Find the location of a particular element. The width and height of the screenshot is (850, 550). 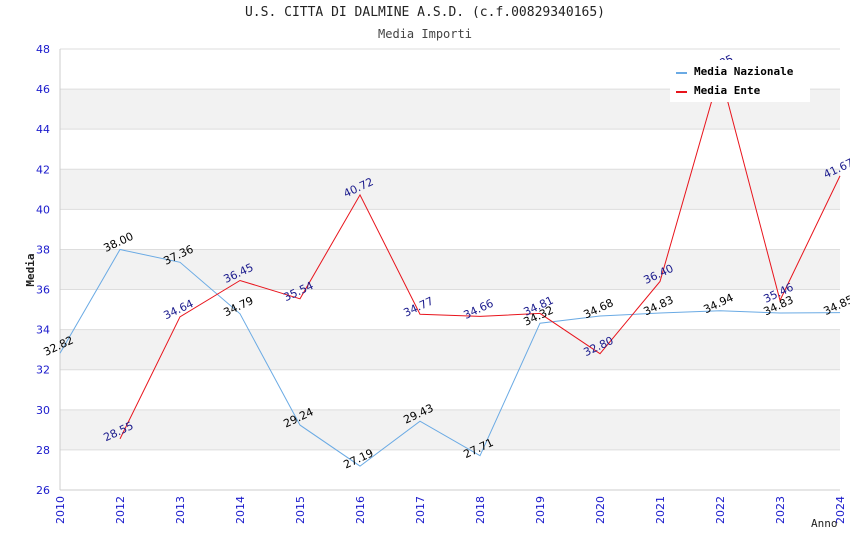

y-axis-label: Media is located at coordinates (30, 269).